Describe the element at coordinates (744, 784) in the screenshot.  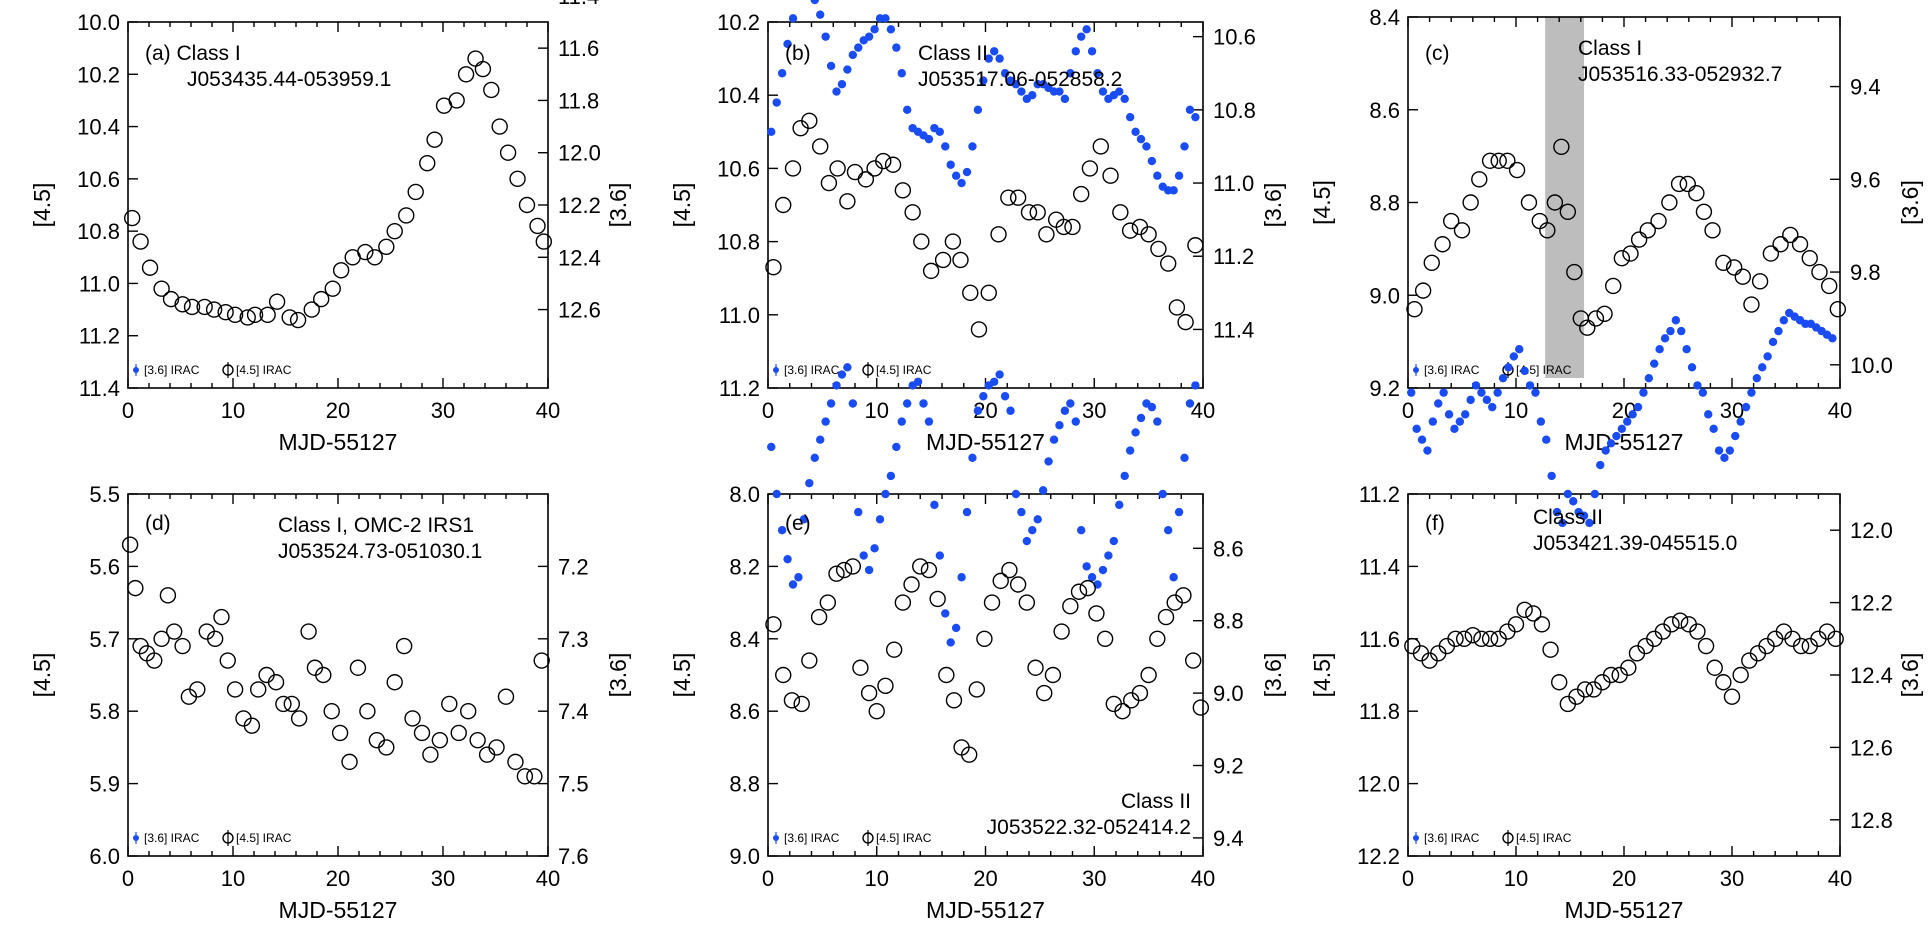
I see `y-left-tick-label: 8.8` at that location.